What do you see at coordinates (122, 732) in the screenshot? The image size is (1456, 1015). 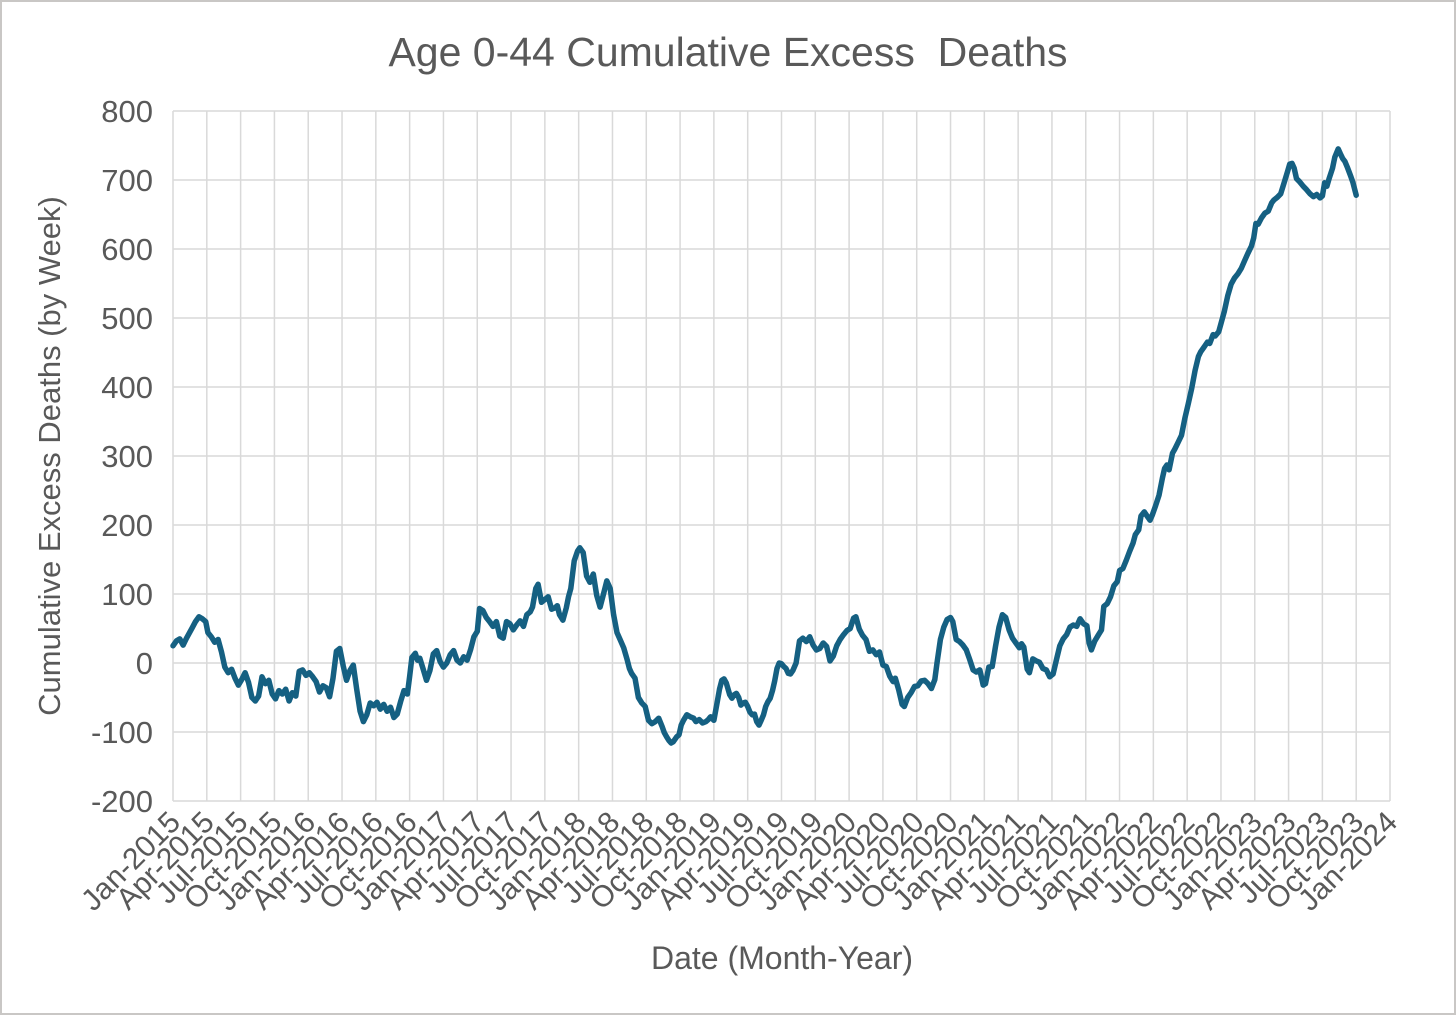 I see `y-tick-label: -100` at bounding box center [122, 732].